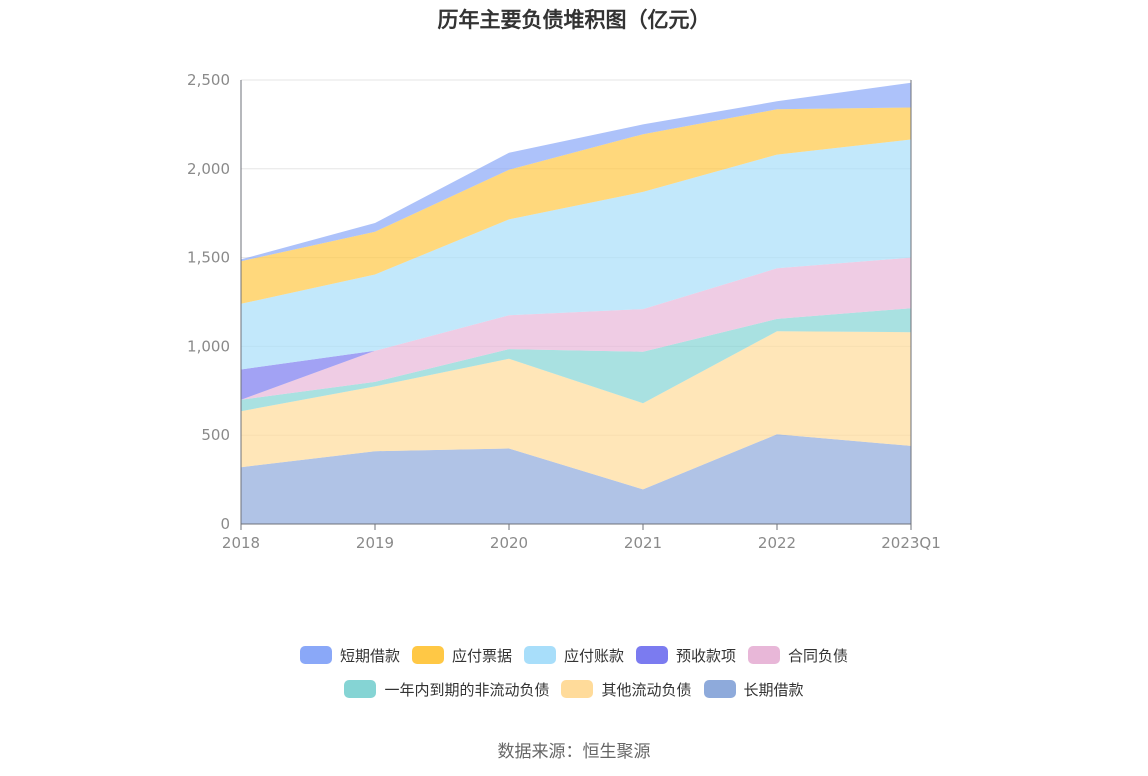  Describe the element at coordinates (646, 689) in the screenshot. I see `legend-label: 其他流动负债` at that location.